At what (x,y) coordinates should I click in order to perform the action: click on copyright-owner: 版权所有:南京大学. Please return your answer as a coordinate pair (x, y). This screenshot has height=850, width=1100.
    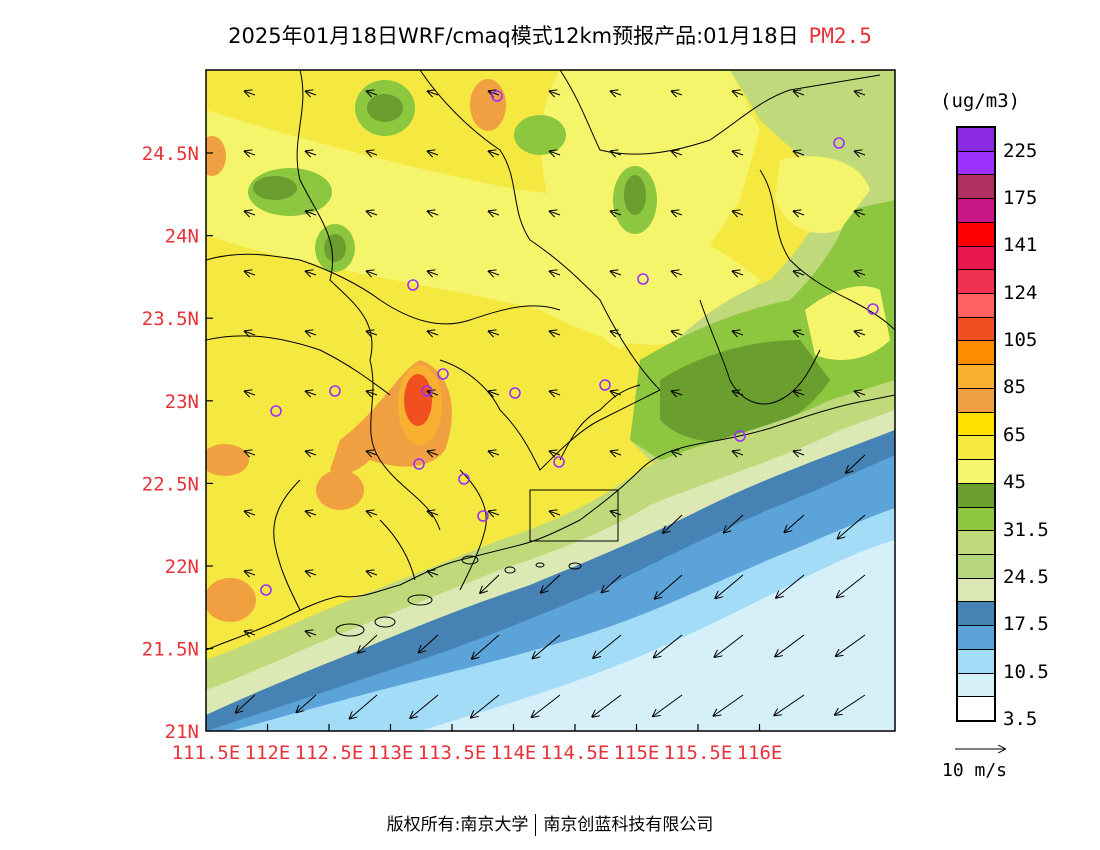
    Looking at the image, I should click on (457, 825).